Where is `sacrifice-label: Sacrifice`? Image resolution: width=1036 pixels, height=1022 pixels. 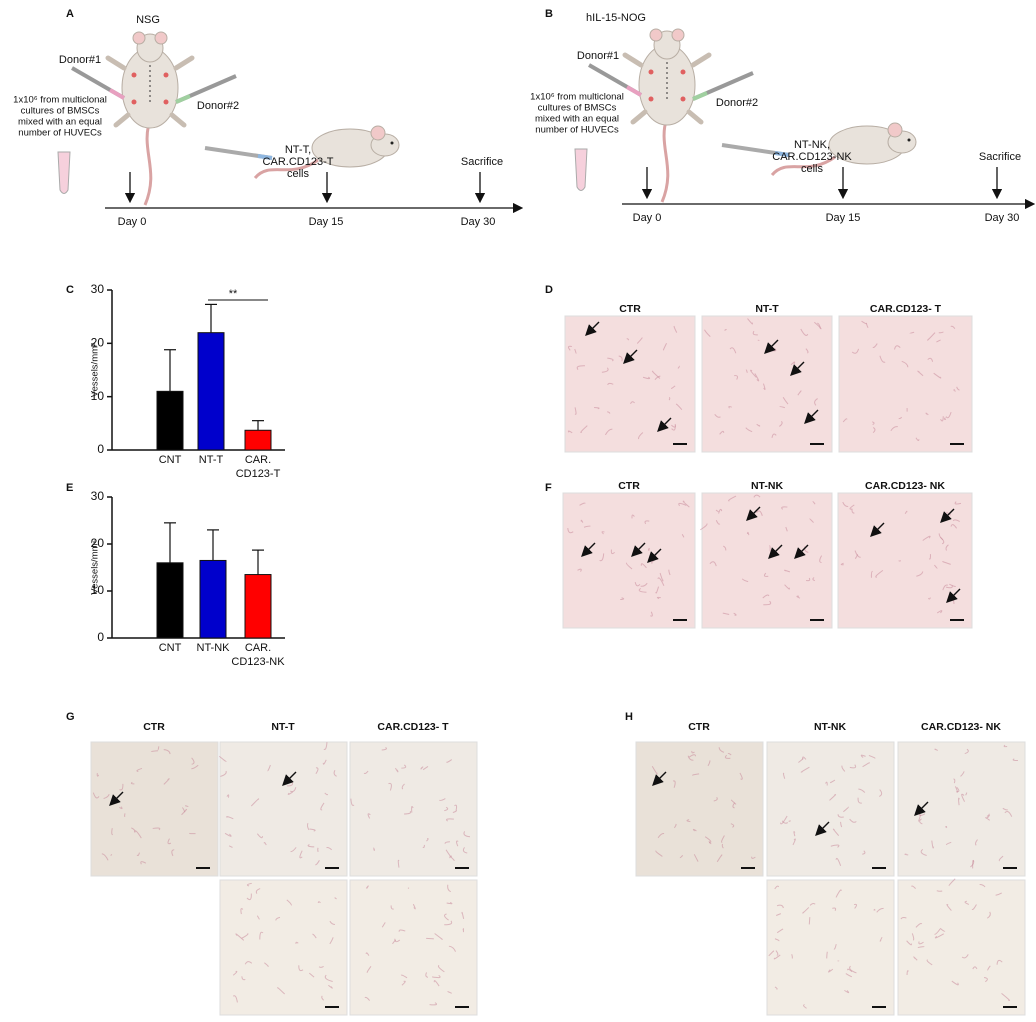
sacrifice-label: Sacrifice is located at coordinates (1000, 157).